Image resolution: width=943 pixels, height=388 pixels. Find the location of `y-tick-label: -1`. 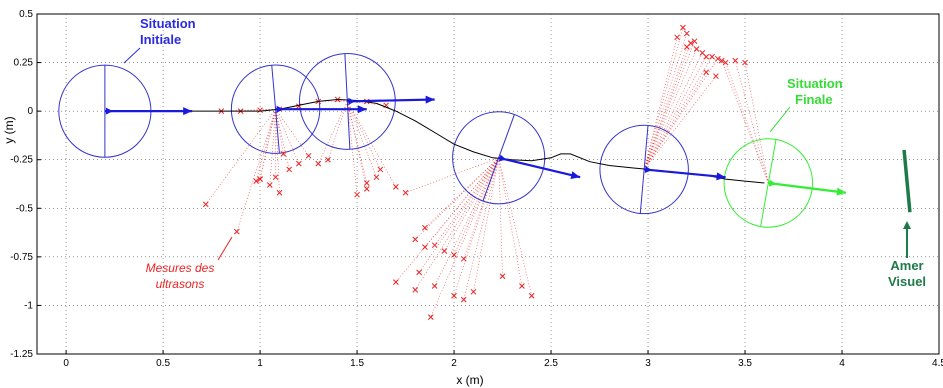

y-tick-label: -1 is located at coordinates (28, 305).